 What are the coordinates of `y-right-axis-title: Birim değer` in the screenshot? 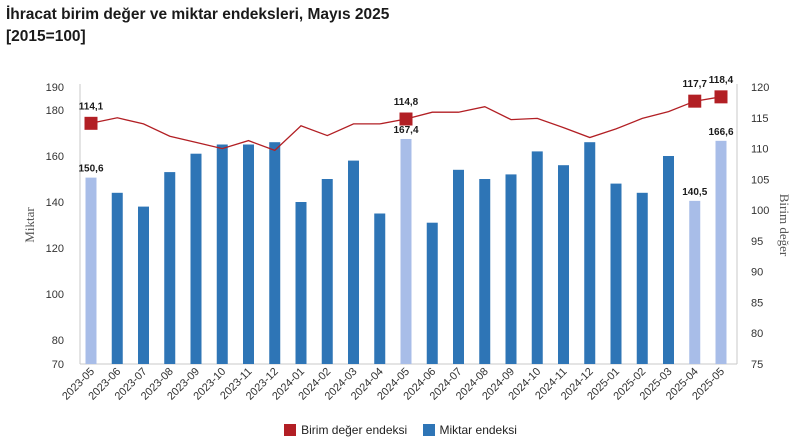 It's located at (784, 225).